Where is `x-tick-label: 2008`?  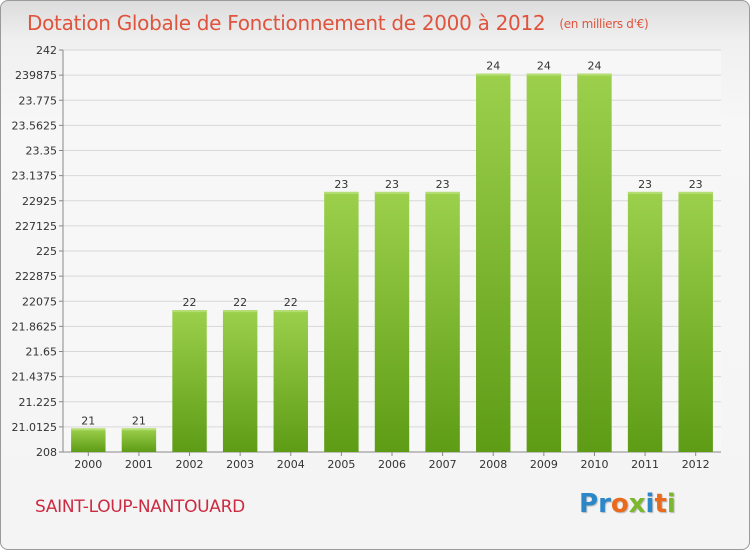 x-tick-label: 2008 is located at coordinates (493, 464).